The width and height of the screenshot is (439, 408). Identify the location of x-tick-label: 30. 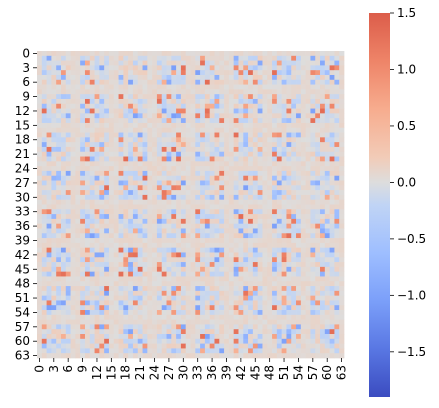
(183, 372).